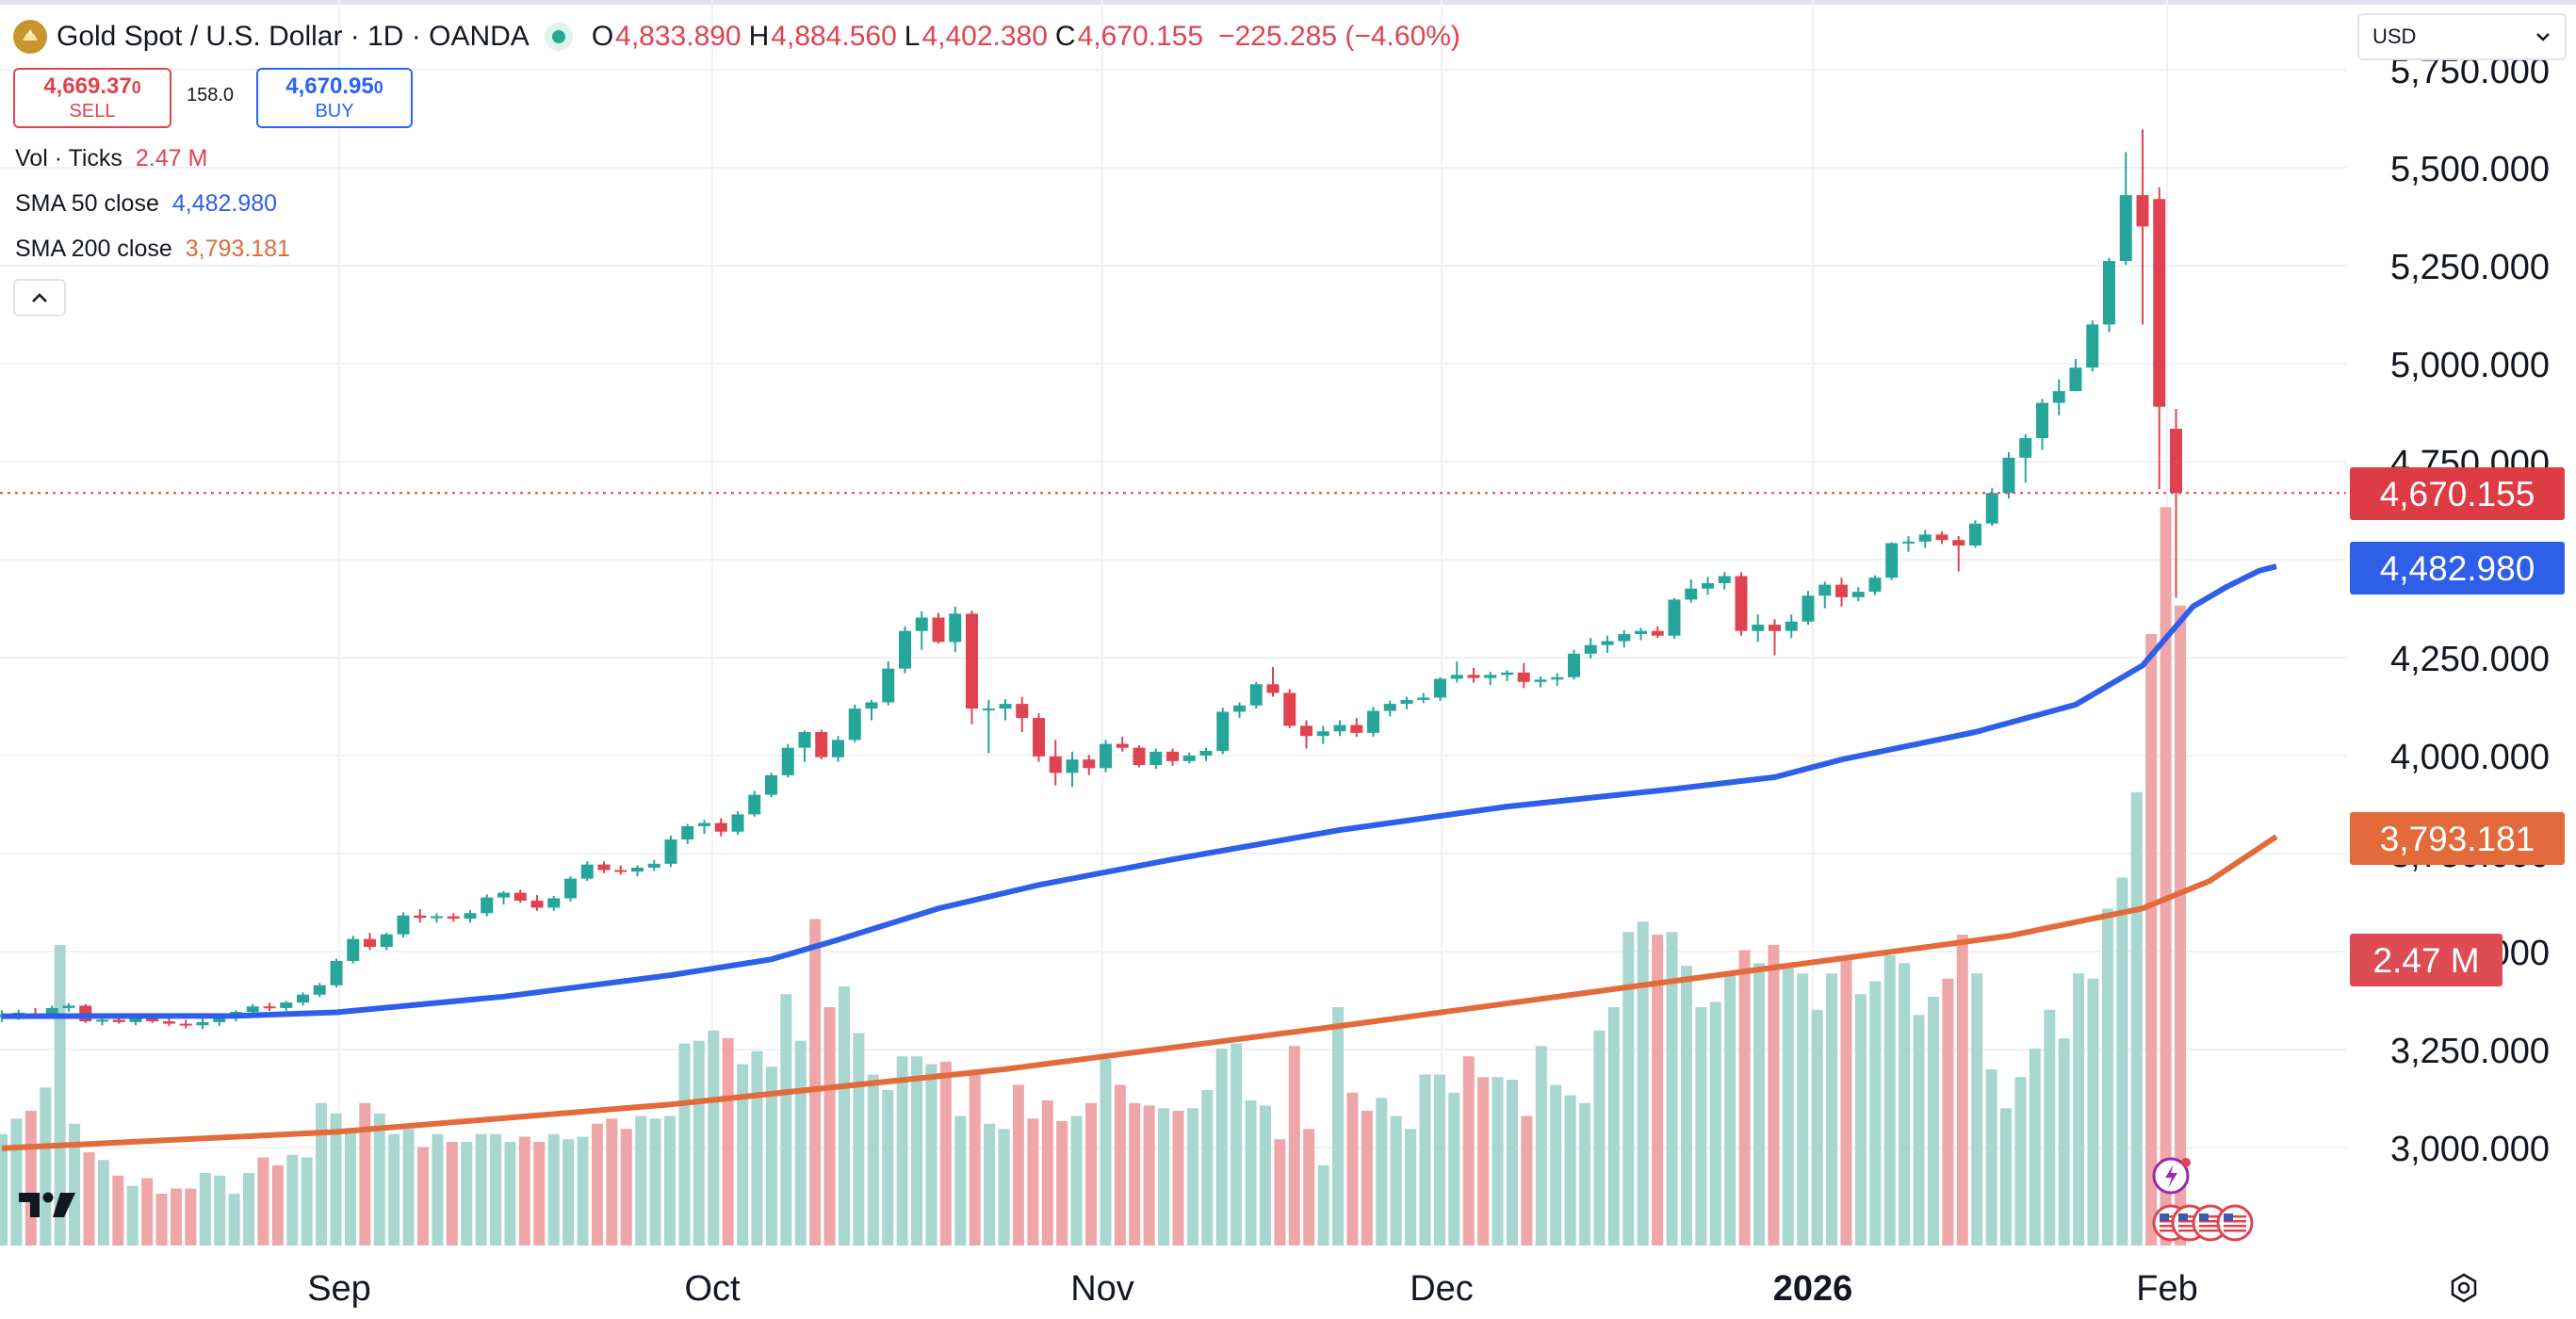 The image size is (2576, 1319). I want to click on sma200-legend: SMA 200 close 3,793.181, so click(152, 250).